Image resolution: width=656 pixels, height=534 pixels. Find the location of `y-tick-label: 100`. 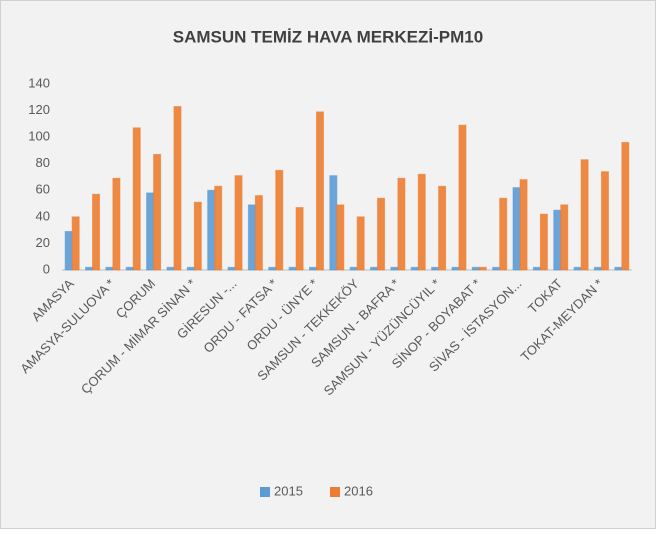

y-tick-label: 100 is located at coordinates (39, 136).